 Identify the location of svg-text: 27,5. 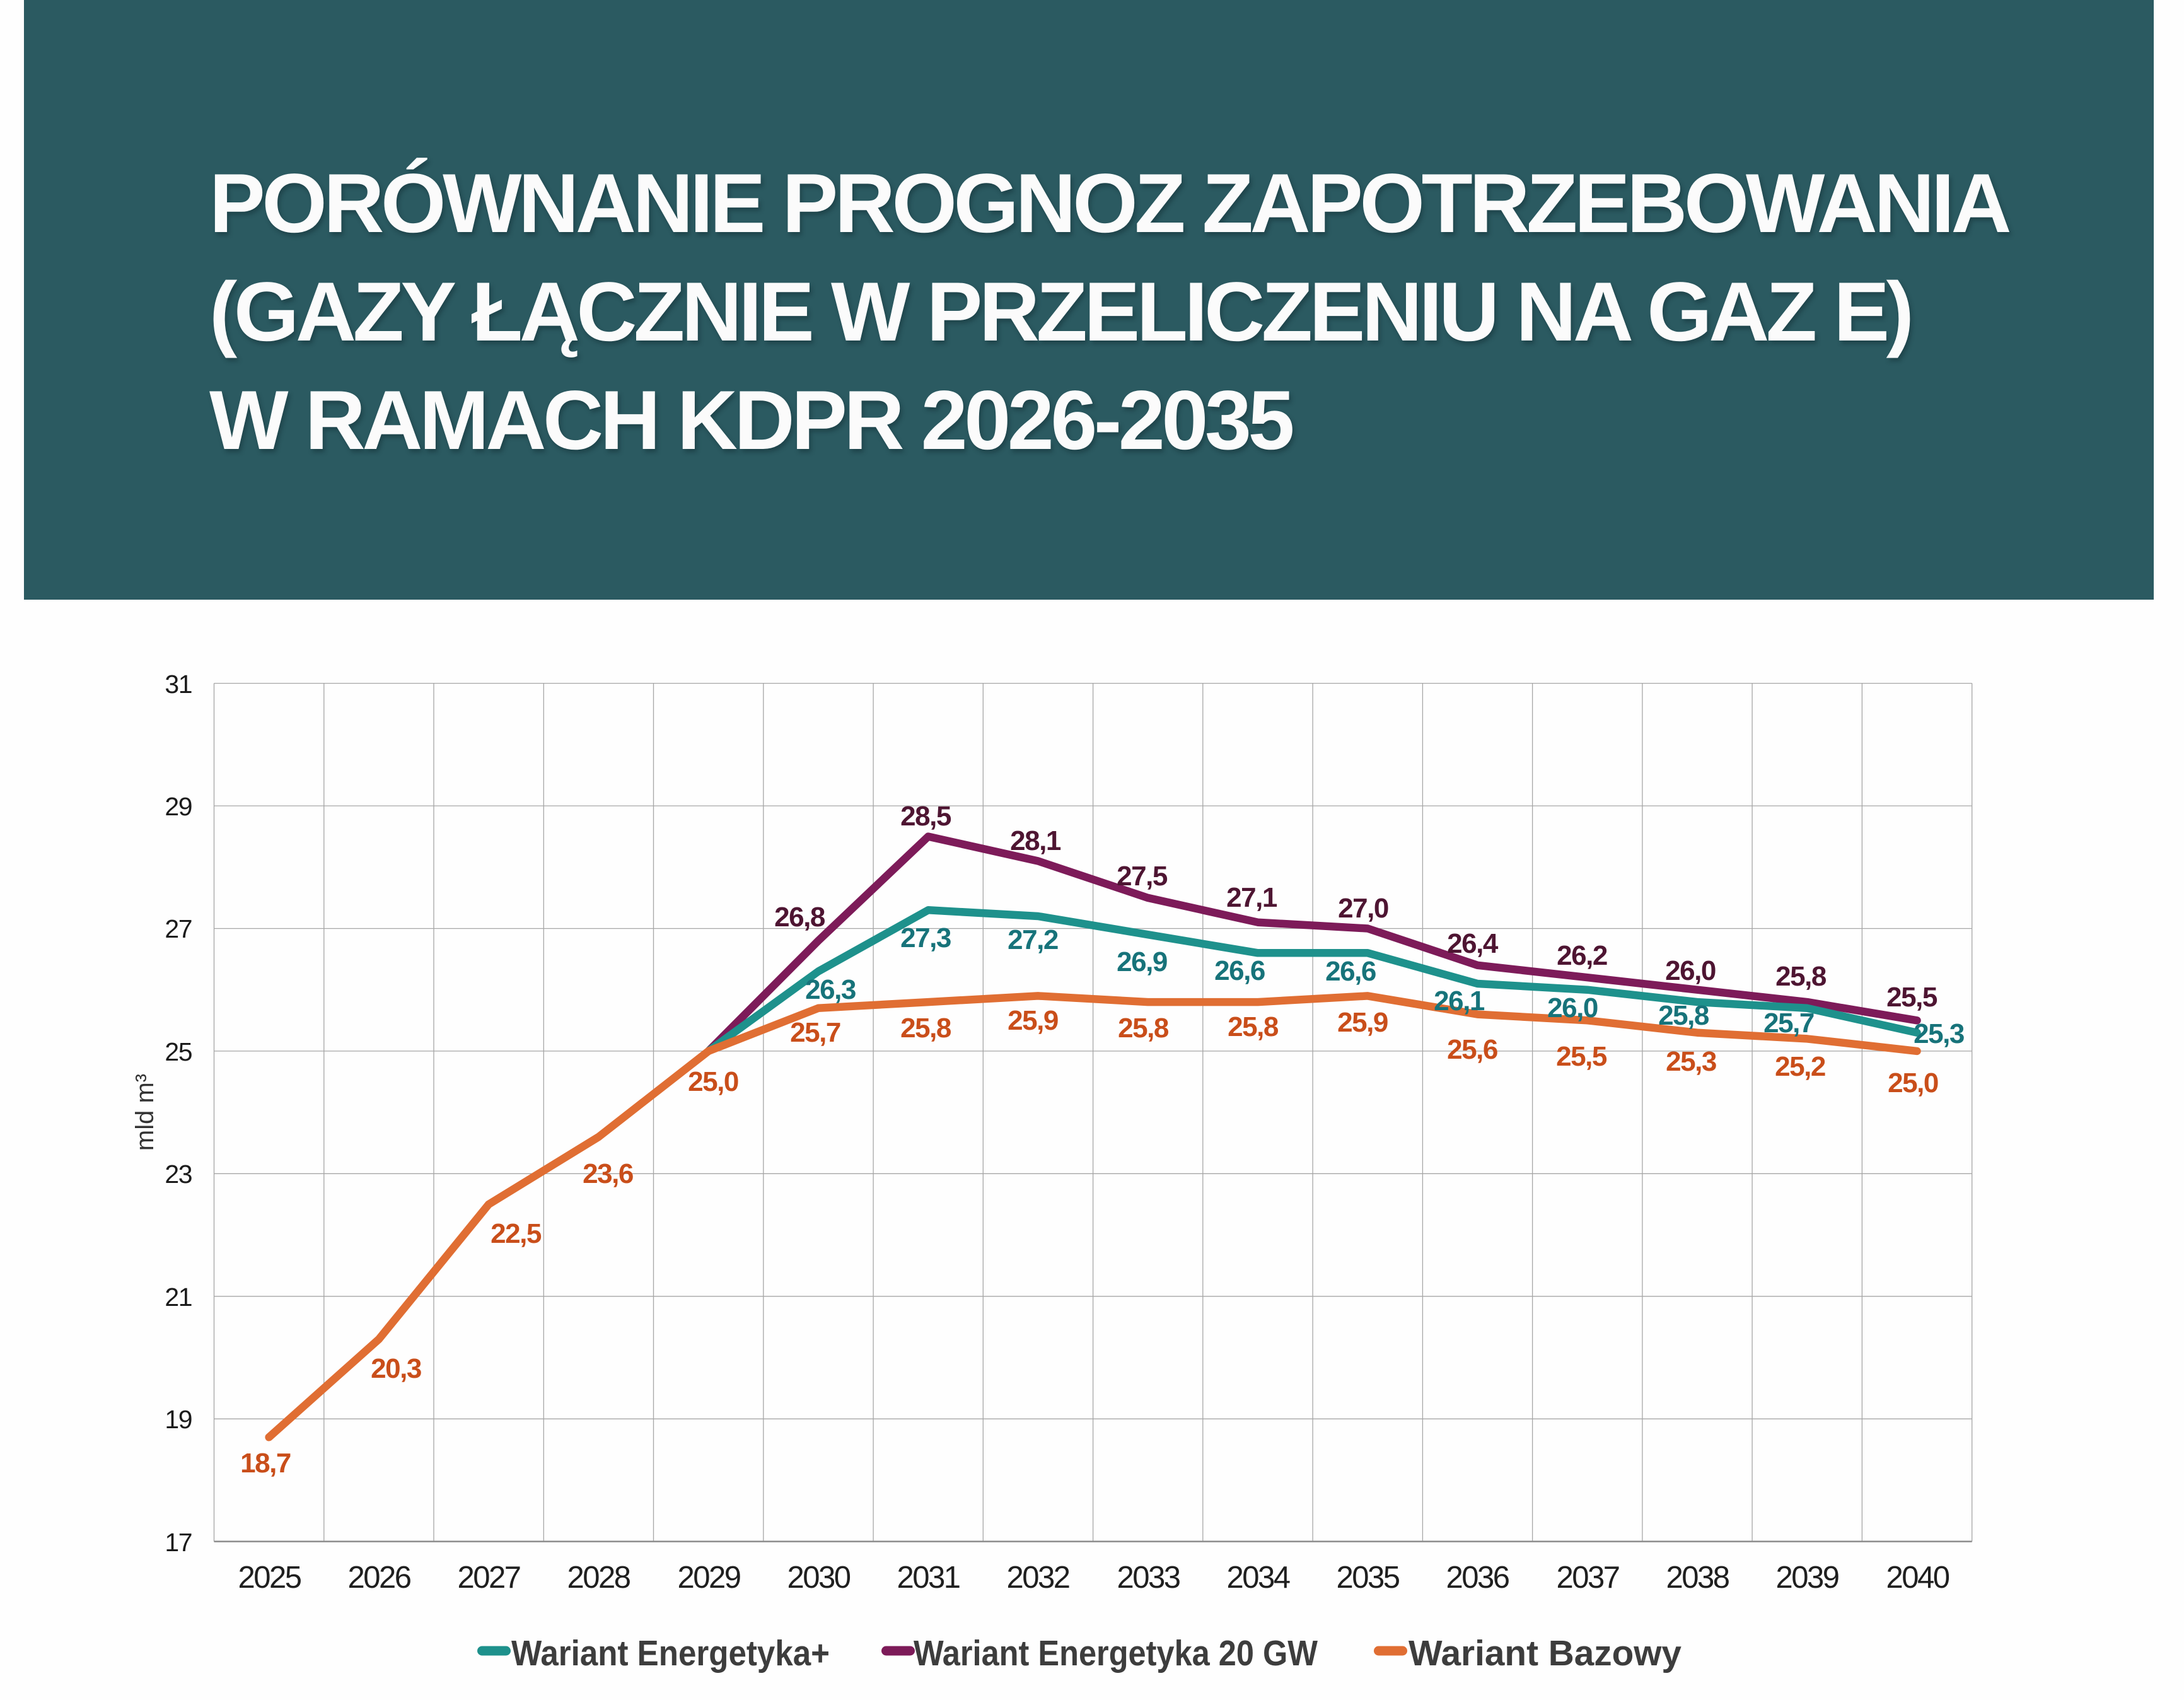
(1142, 876).